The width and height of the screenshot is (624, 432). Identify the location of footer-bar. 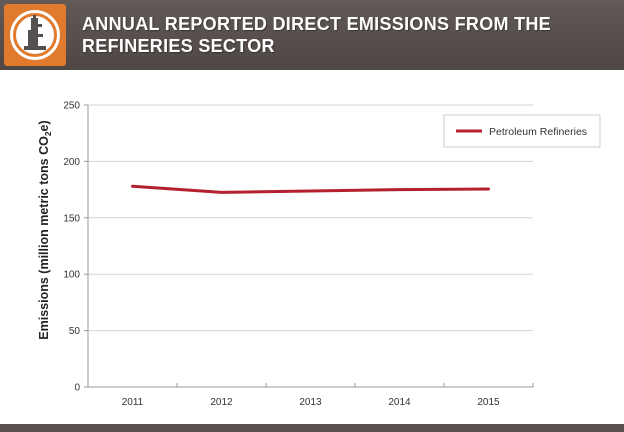
(312, 428).